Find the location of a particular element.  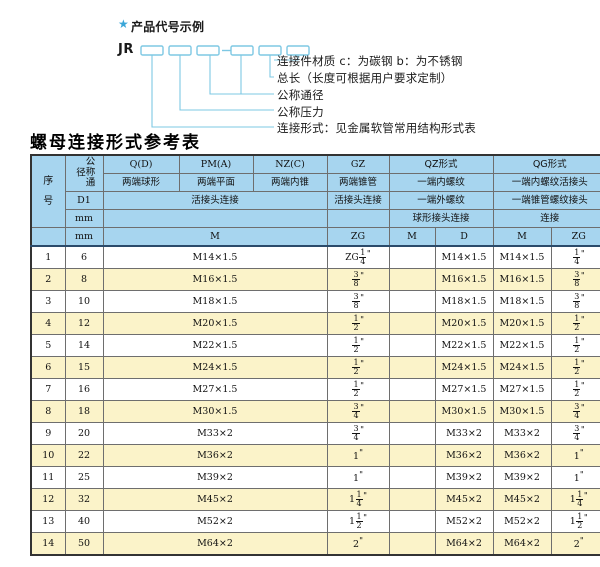

table-row: 4 12 M20×1.5 1 2 " M20×1.5 M20×1.5 1 2 " is located at coordinates (315, 323).